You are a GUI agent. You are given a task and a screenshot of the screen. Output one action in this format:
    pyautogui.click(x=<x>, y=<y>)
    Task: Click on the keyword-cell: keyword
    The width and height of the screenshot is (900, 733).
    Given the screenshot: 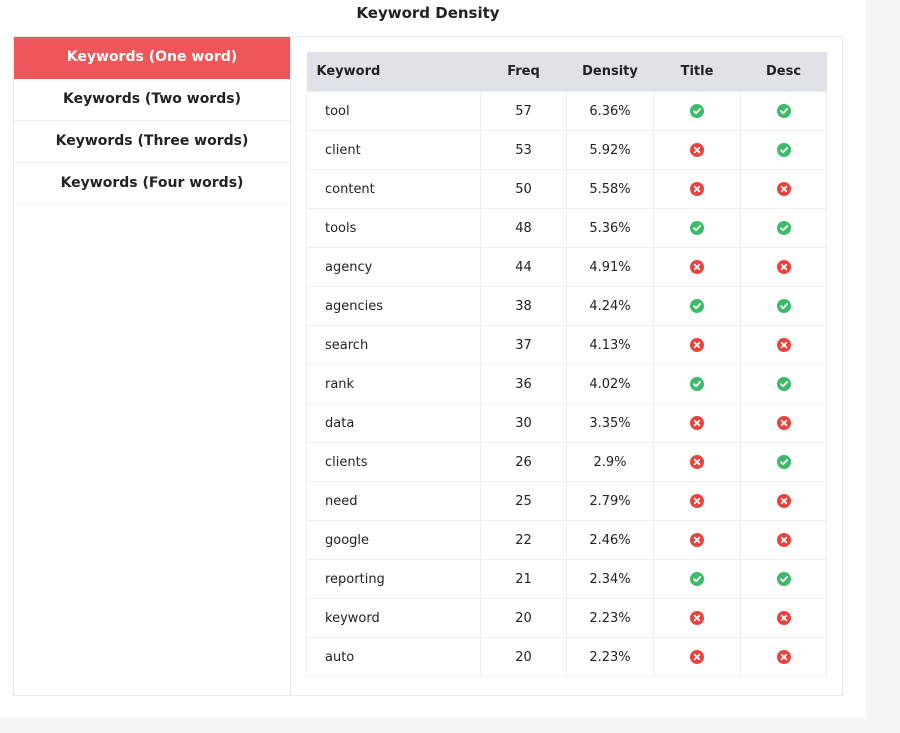 What is the action you would take?
    pyautogui.click(x=393, y=618)
    